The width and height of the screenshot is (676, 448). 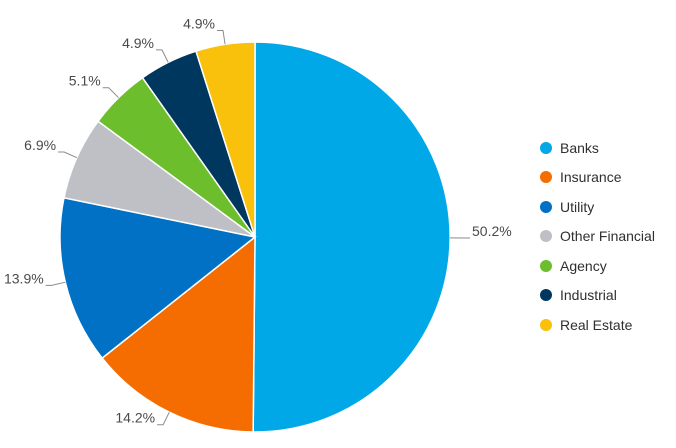 I want to click on legend-item-utility: Utility, so click(x=597, y=207).